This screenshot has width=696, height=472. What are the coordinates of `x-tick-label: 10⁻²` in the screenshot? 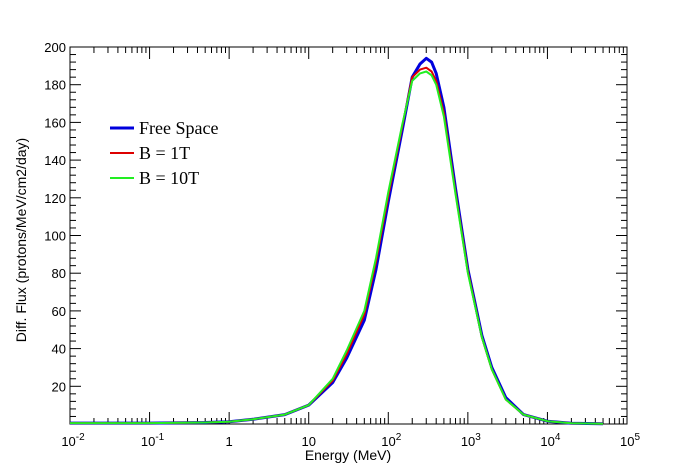 It's located at (73, 440).